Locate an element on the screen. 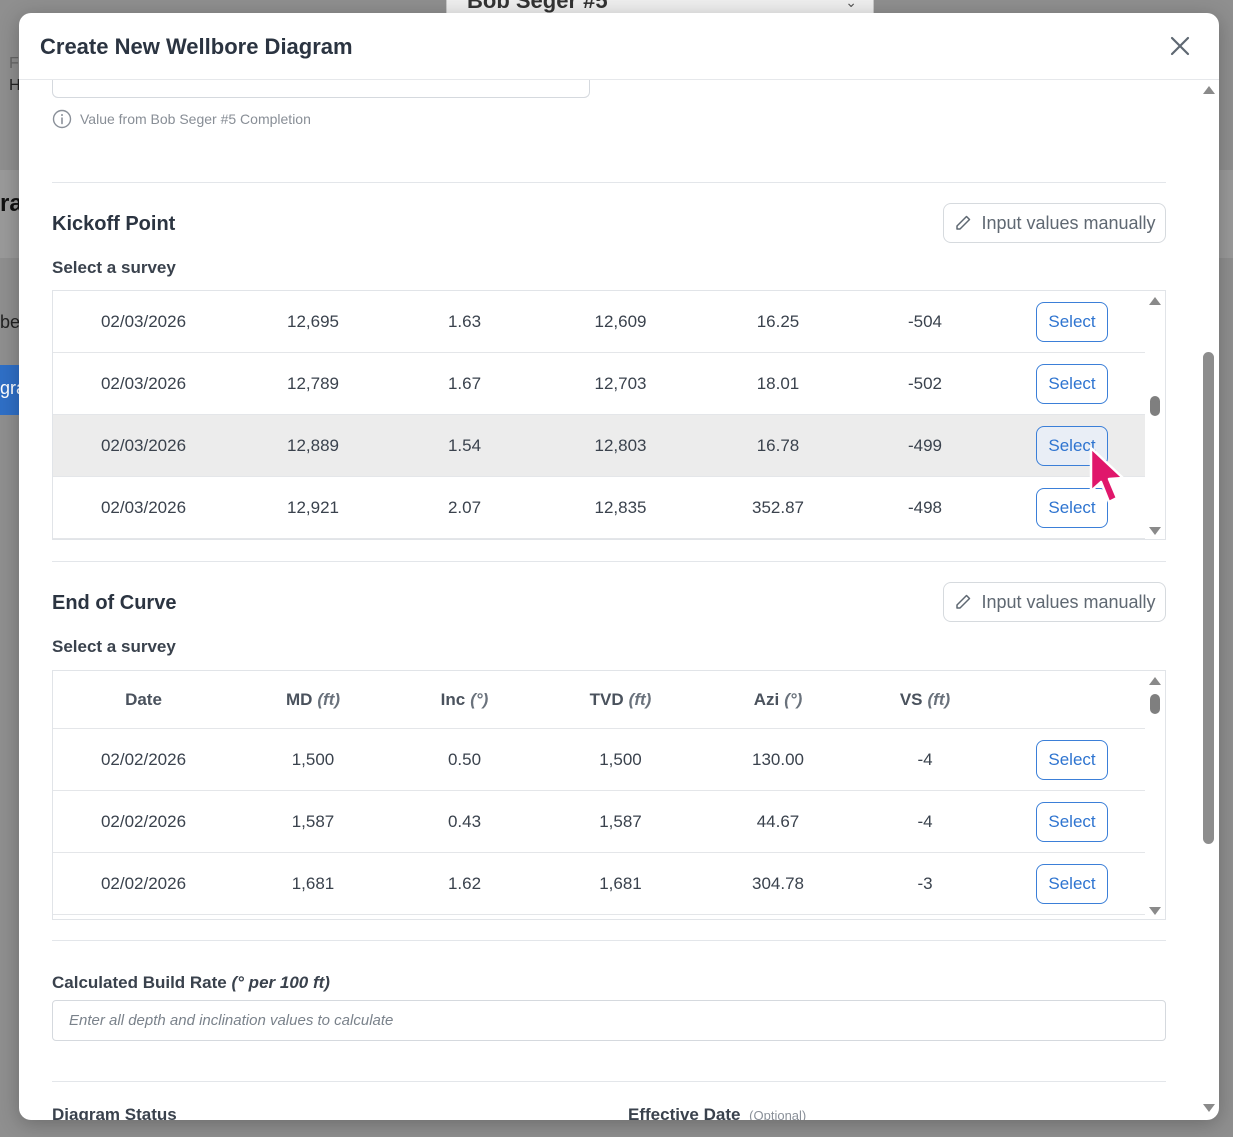  column-header-date: Date is located at coordinates (143, 699).